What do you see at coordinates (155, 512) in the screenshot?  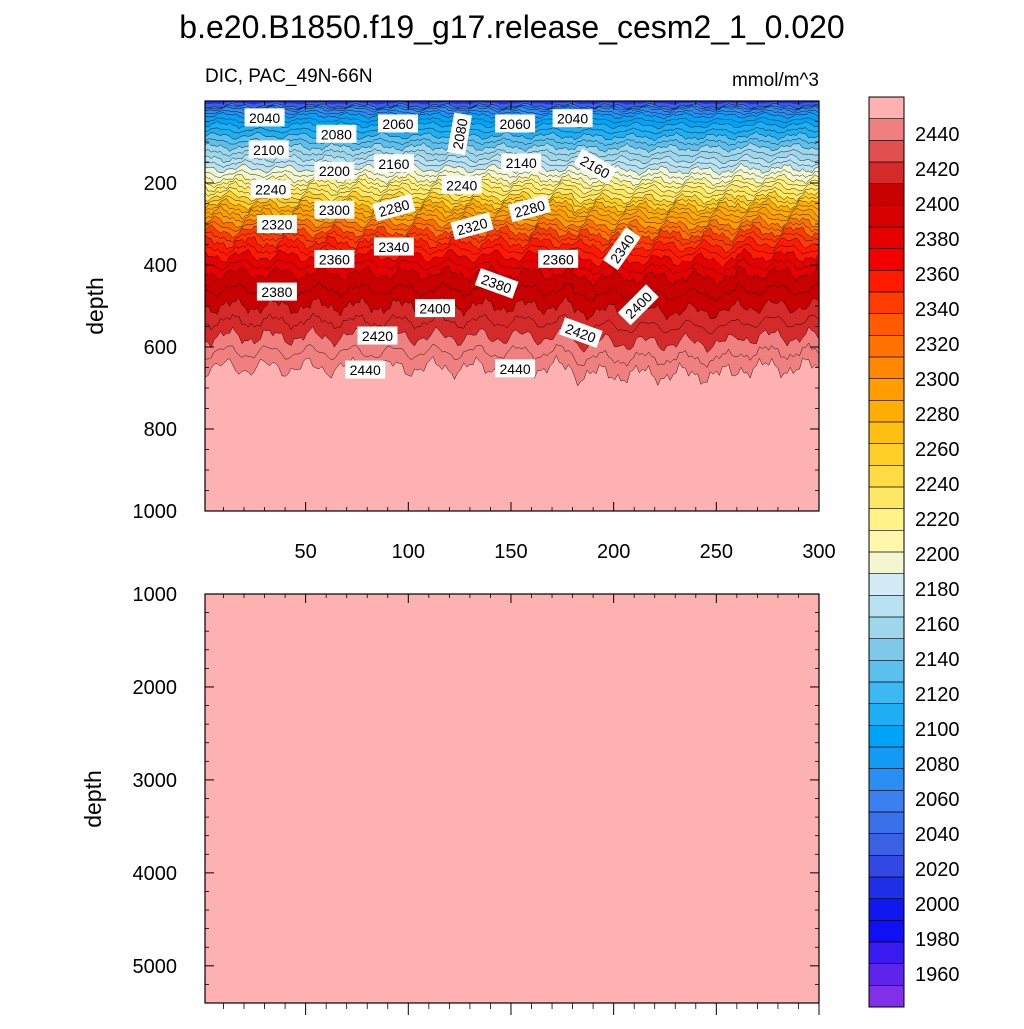 I see `y-tick-label: 1000` at bounding box center [155, 512].